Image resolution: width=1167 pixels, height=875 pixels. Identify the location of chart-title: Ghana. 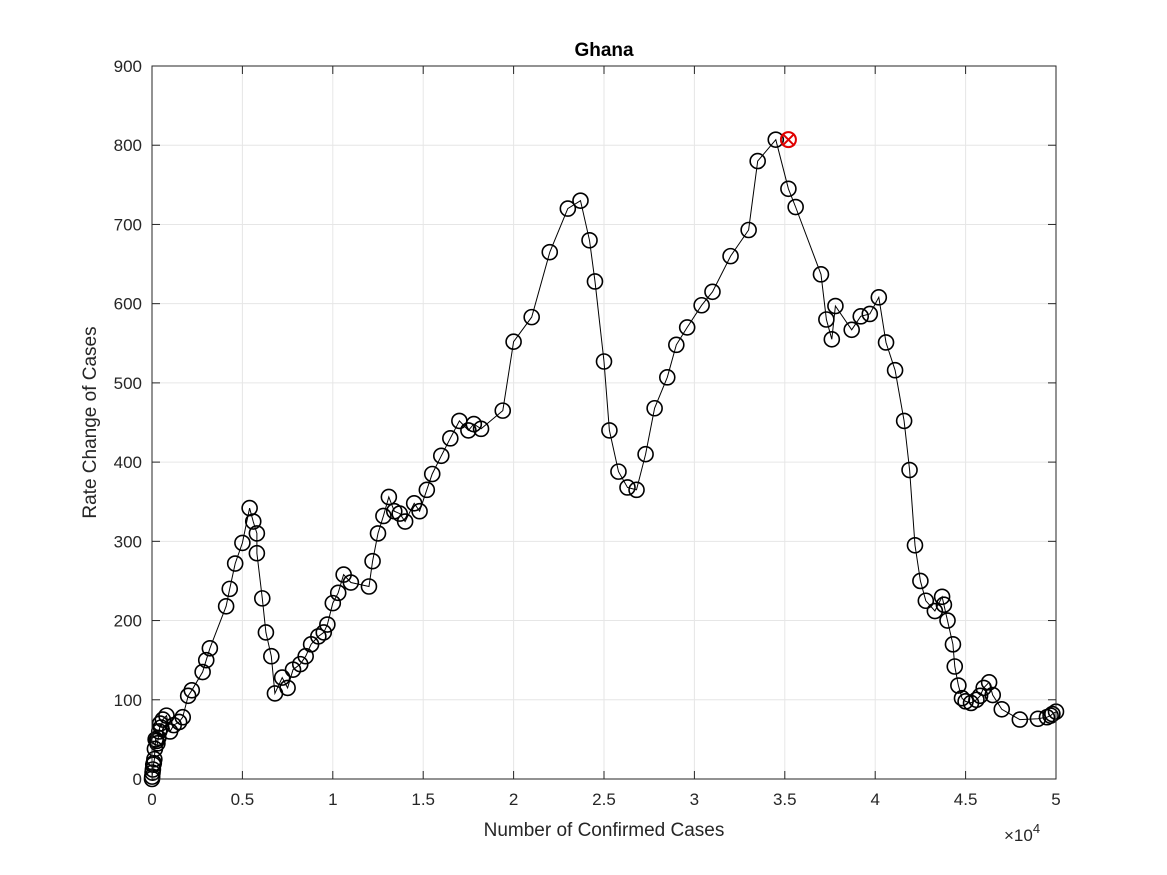
(604, 50).